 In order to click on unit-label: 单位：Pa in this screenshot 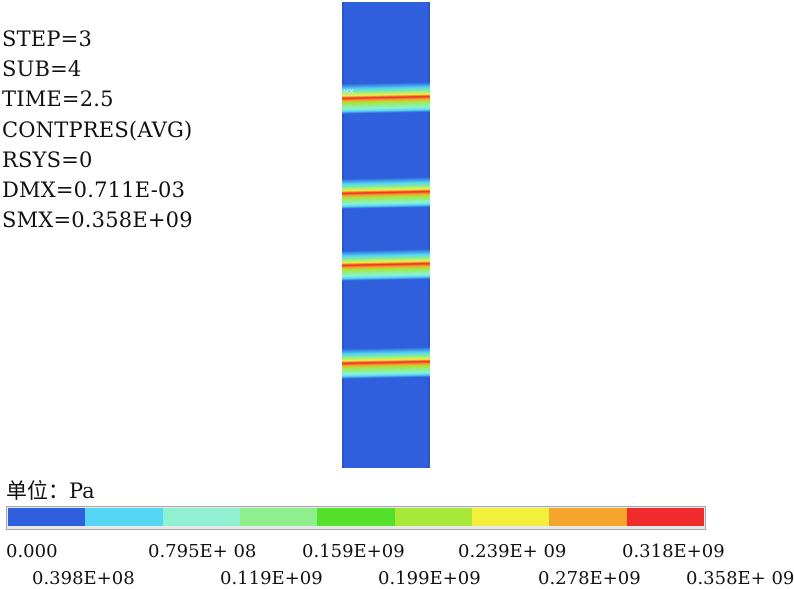, I will do `click(50, 491)`.